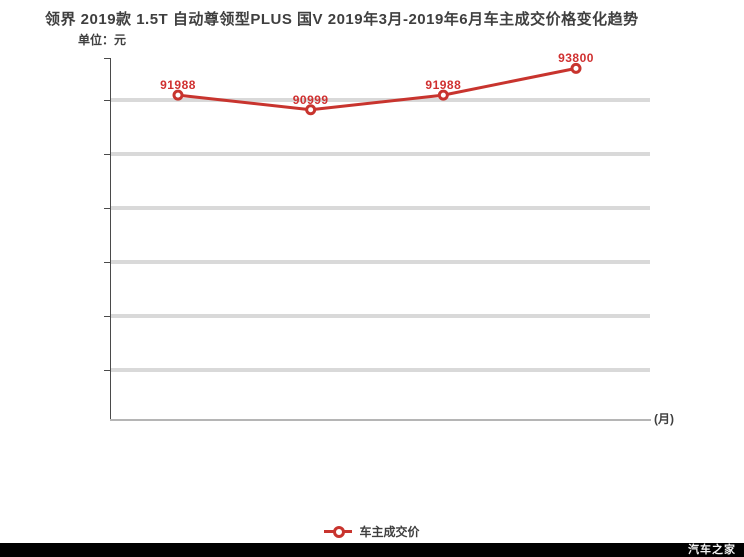 The image size is (744, 557). I want to click on data-point-label: 90999, so click(310, 99).